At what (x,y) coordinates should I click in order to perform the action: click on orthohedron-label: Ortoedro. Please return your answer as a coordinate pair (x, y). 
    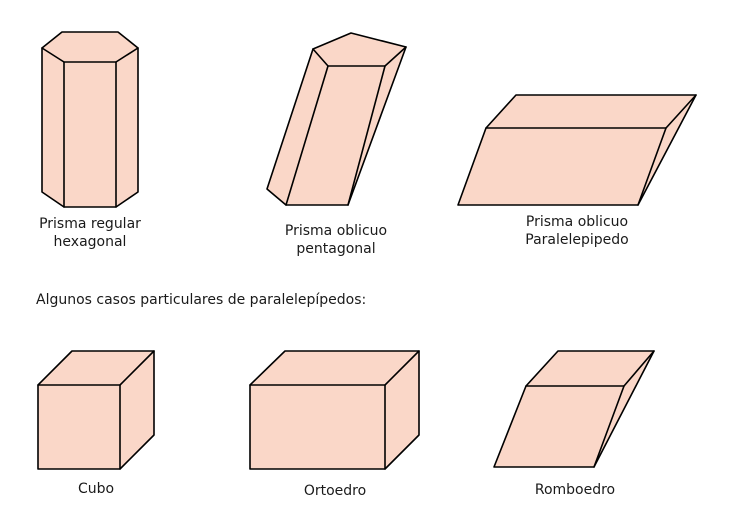
    Looking at the image, I should click on (335, 491).